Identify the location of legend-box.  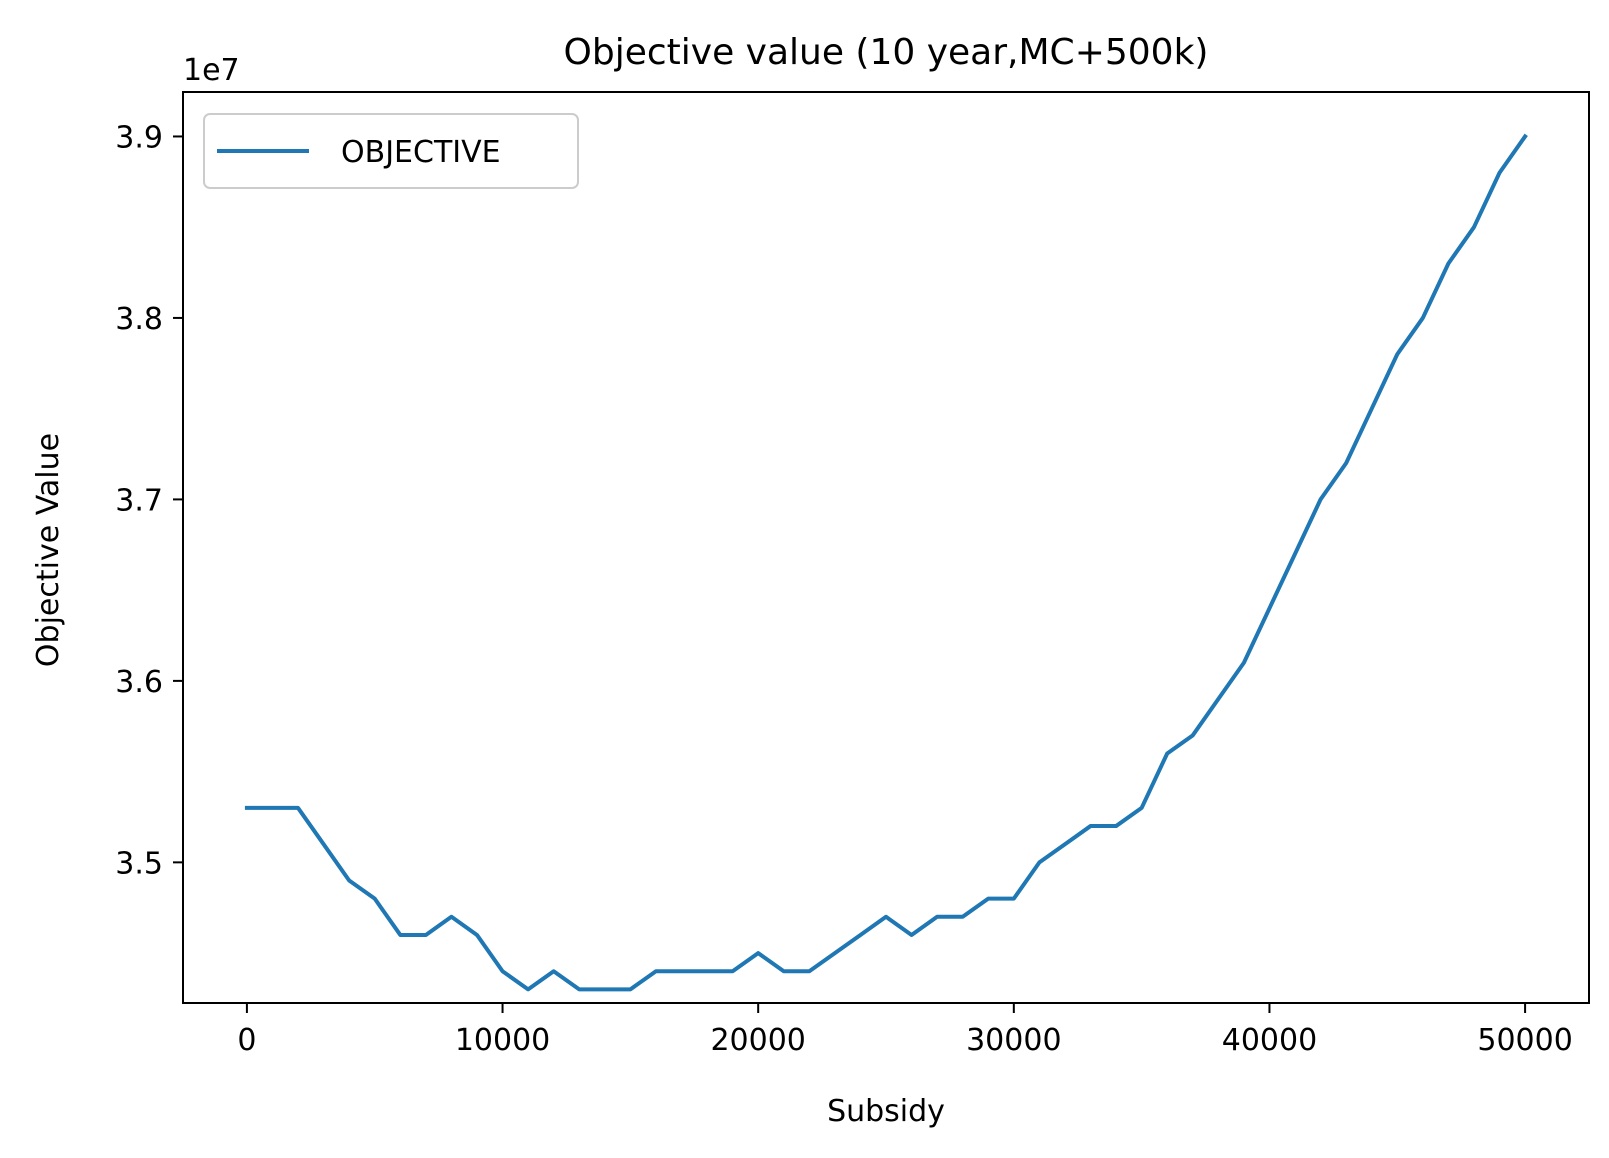
(391, 151).